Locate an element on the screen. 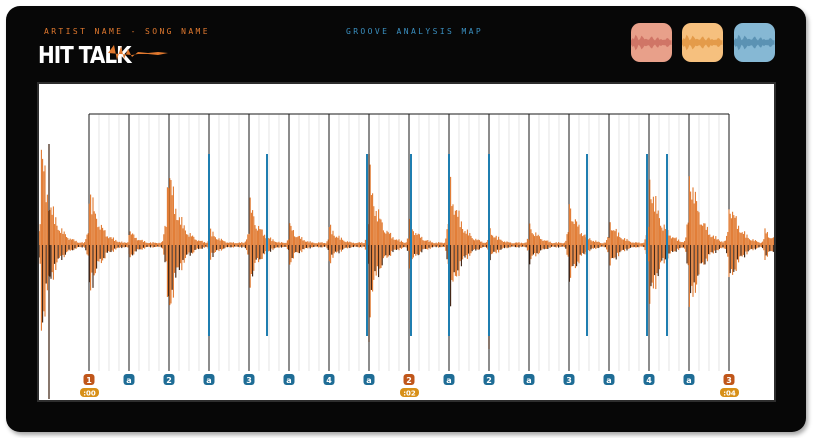  beat-marker-12: 3 is located at coordinates (569, 379).